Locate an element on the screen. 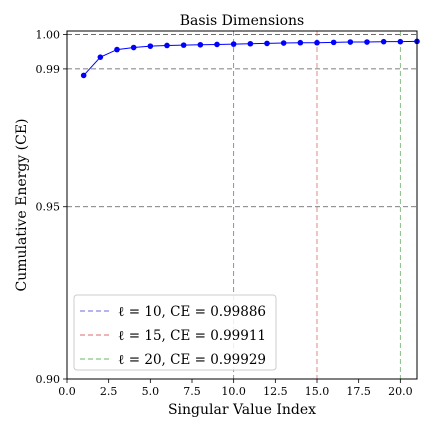  y-tick-label: 0.90 is located at coordinates (48, 379).